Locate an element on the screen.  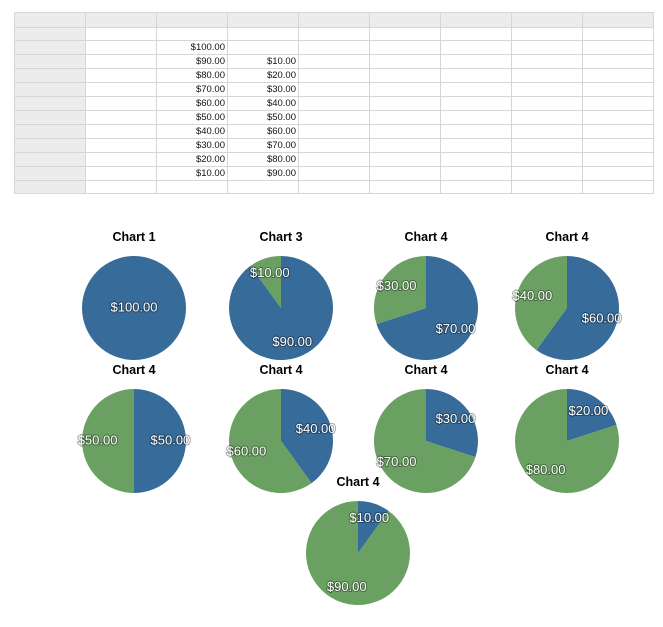
pie-chart: Chart 4 $10.00 $90.00 is located at coordinates (358, 540).